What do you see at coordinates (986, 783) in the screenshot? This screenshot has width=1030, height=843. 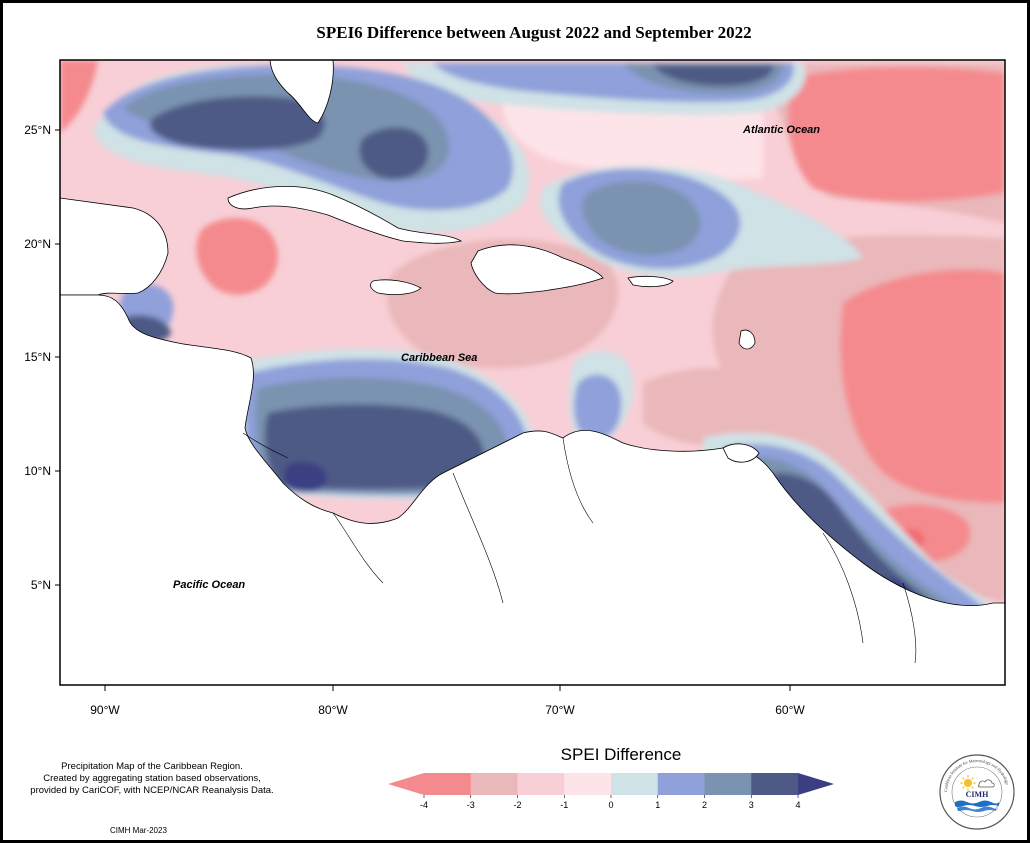 I see `cloud-icon` at bounding box center [986, 783].